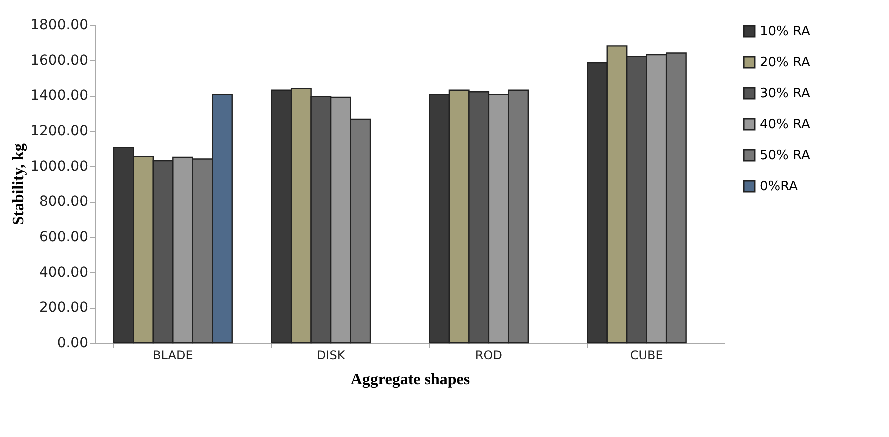  I want to click on y-tick-label: 400.00, so click(64, 272).